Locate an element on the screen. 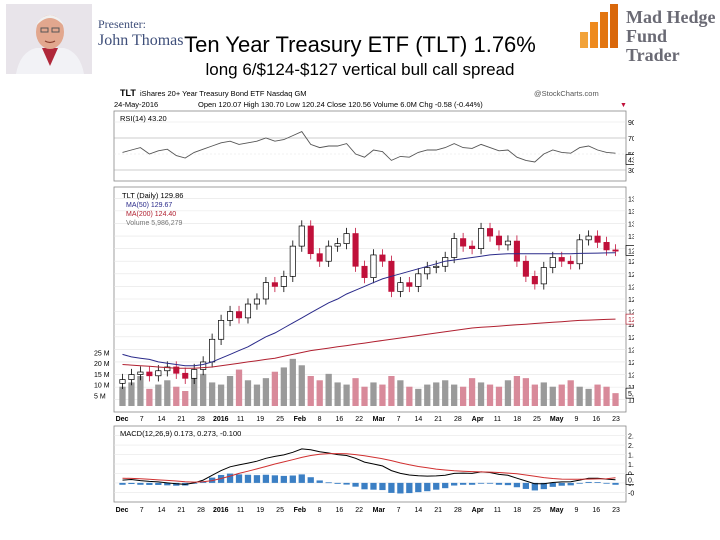 The width and height of the screenshot is (720, 540). x-tick-label-bottom: 23 is located at coordinates (616, 510).